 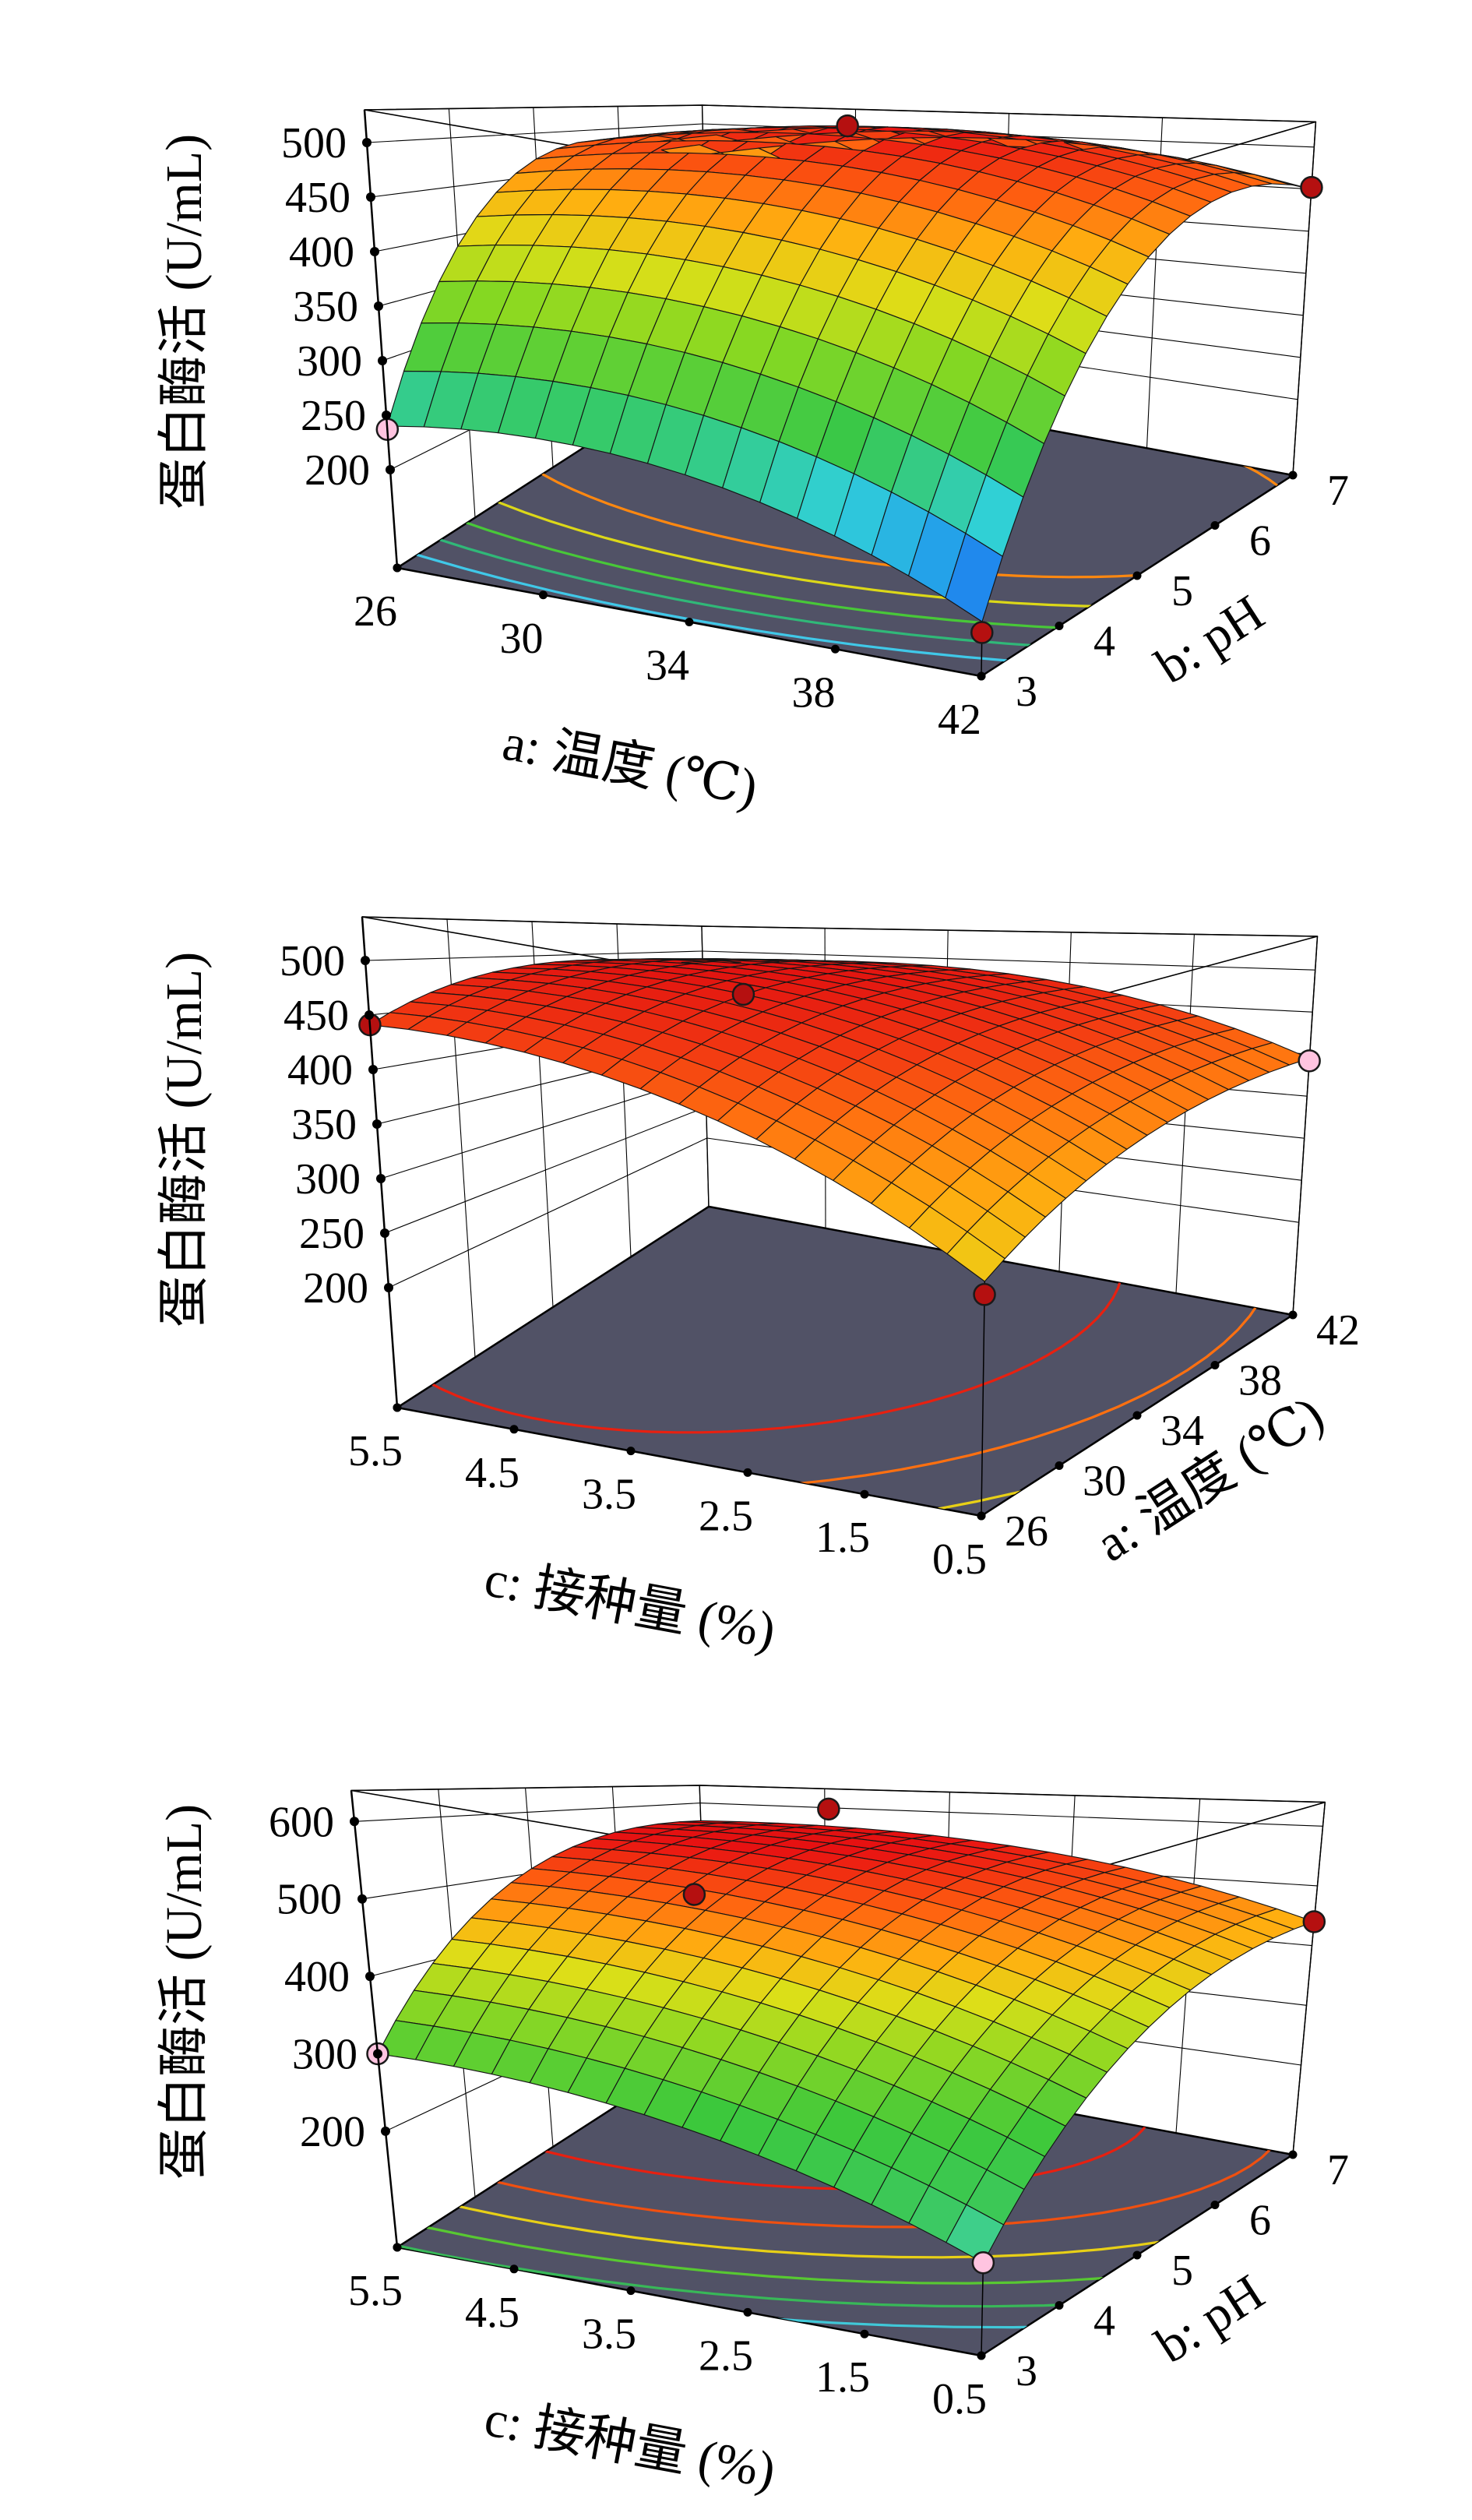 I want to click on z-tick-label: 500, so click(x=314, y=143).